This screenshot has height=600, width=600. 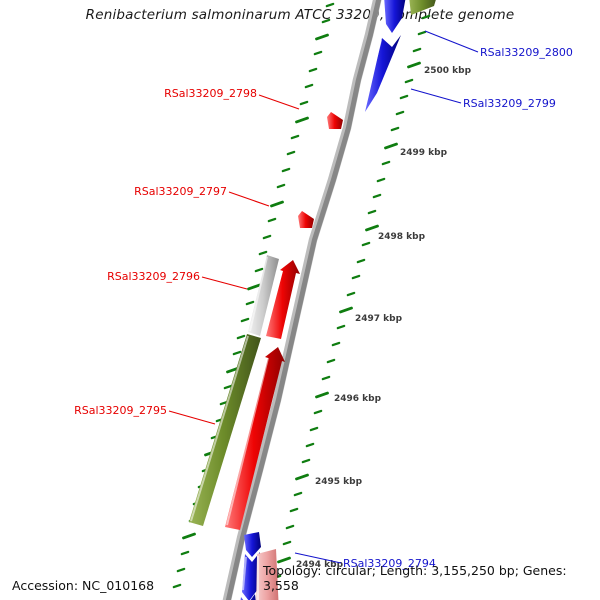 I want to click on ruler-label-2498: 2498 kbp, so click(x=402, y=237).